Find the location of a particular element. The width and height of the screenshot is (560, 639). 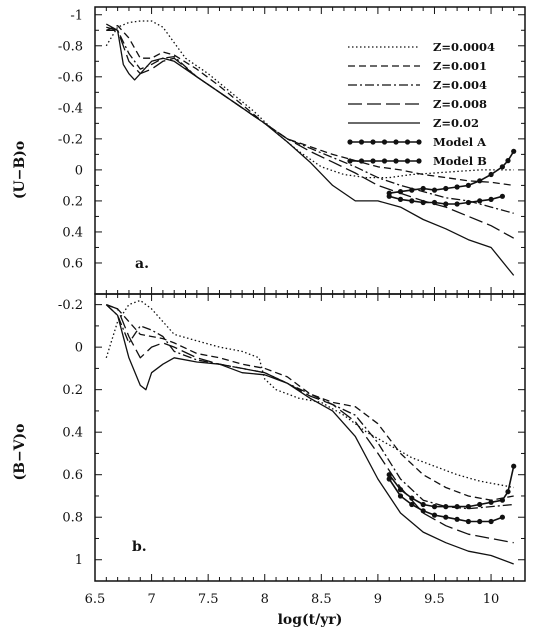

panel-a-y-tick-label: -0.4 is located at coordinates (70, 108).